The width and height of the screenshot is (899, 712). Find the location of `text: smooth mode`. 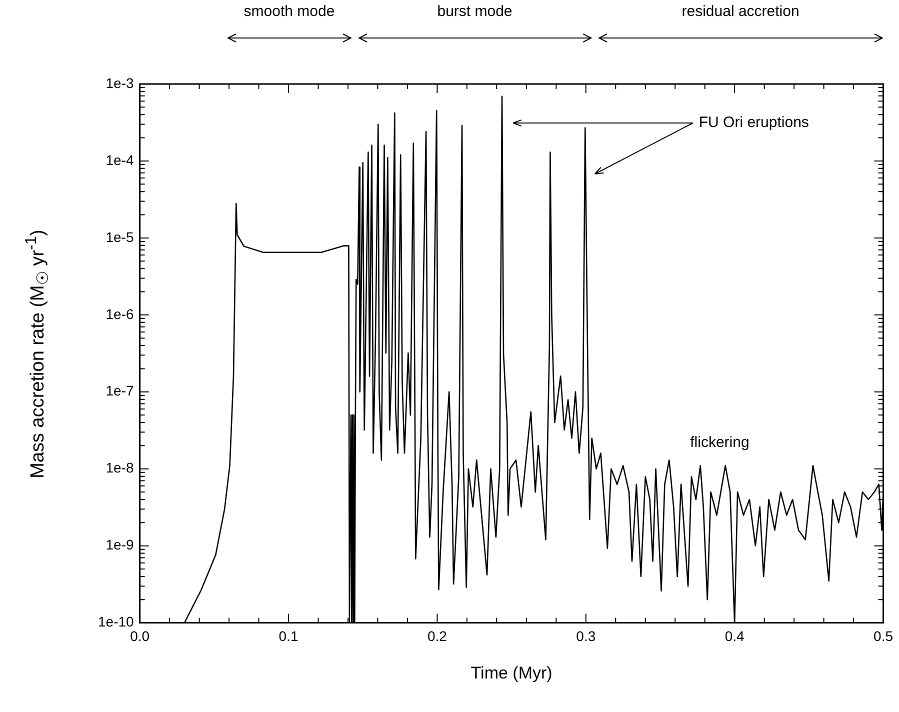

text: smooth mode is located at coordinates (289, 11).